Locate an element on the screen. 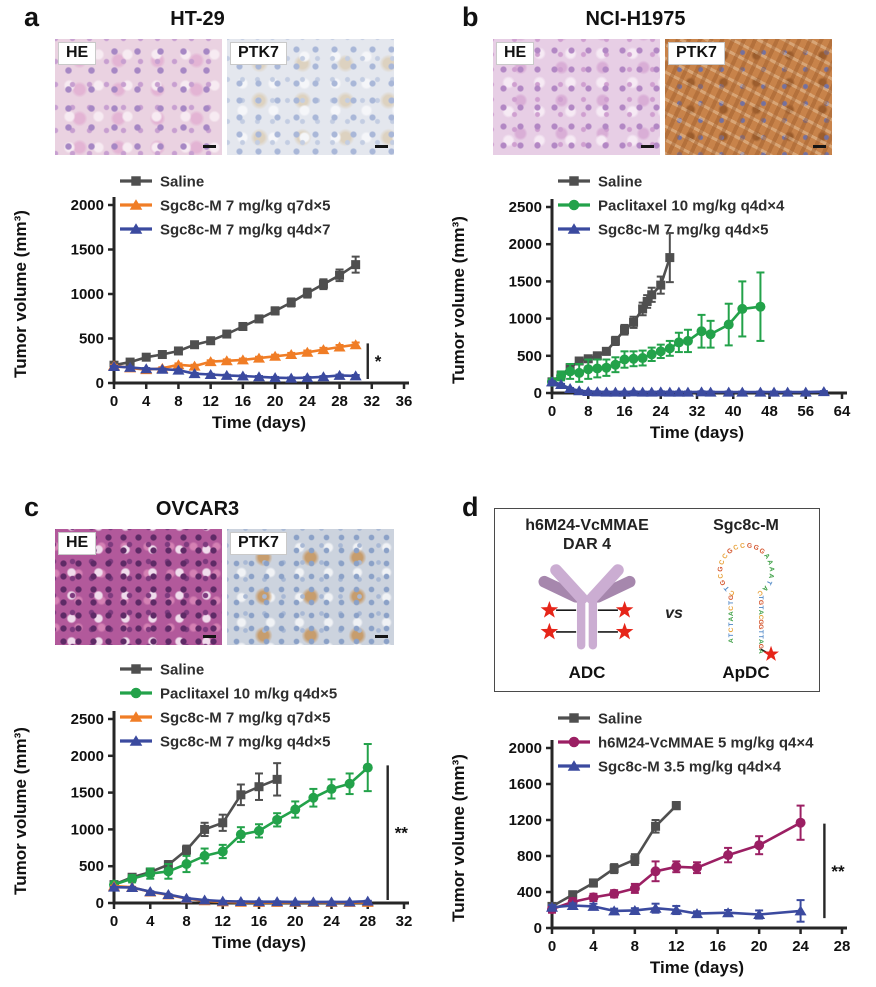 Image resolution: width=876 pixels, height=987 pixels. antibody-drawing is located at coordinates (587, 606).